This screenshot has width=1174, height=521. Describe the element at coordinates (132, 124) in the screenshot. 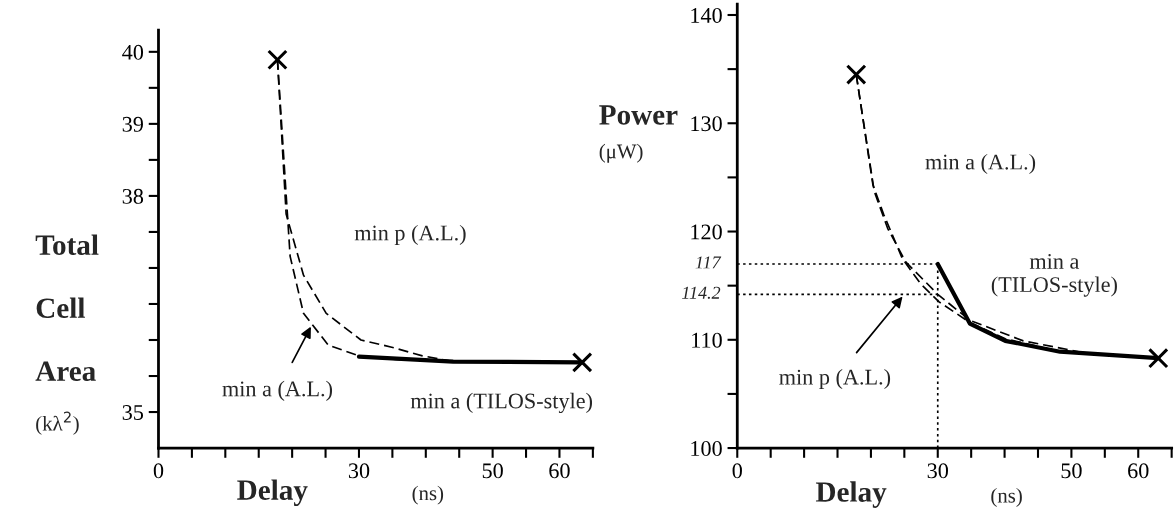

I see `y-tick-label: 39` at that location.